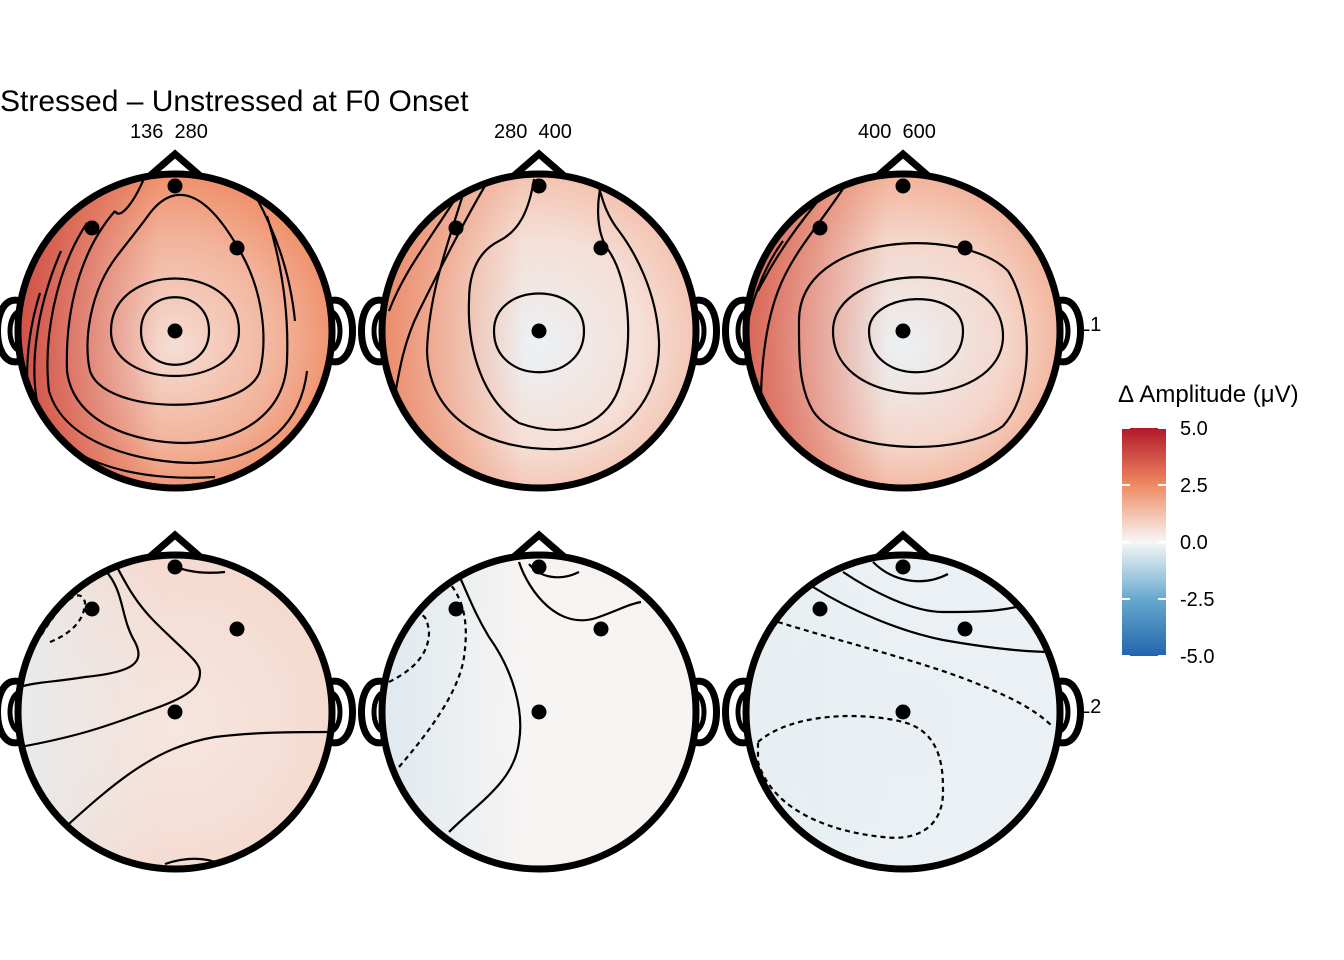 This screenshot has width=1344, height=960. What do you see at coordinates (897, 132) in the screenshot?
I see `column-label-400-600: 400 600` at bounding box center [897, 132].